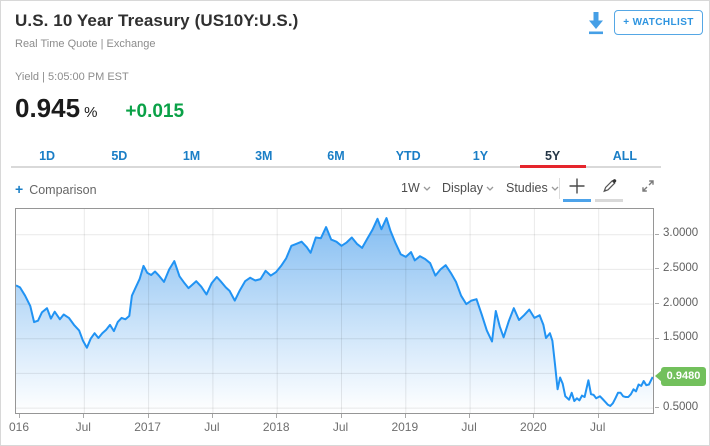 This screenshot has width=710, height=446. I want to click on price-value: 0.945, so click(48, 108).